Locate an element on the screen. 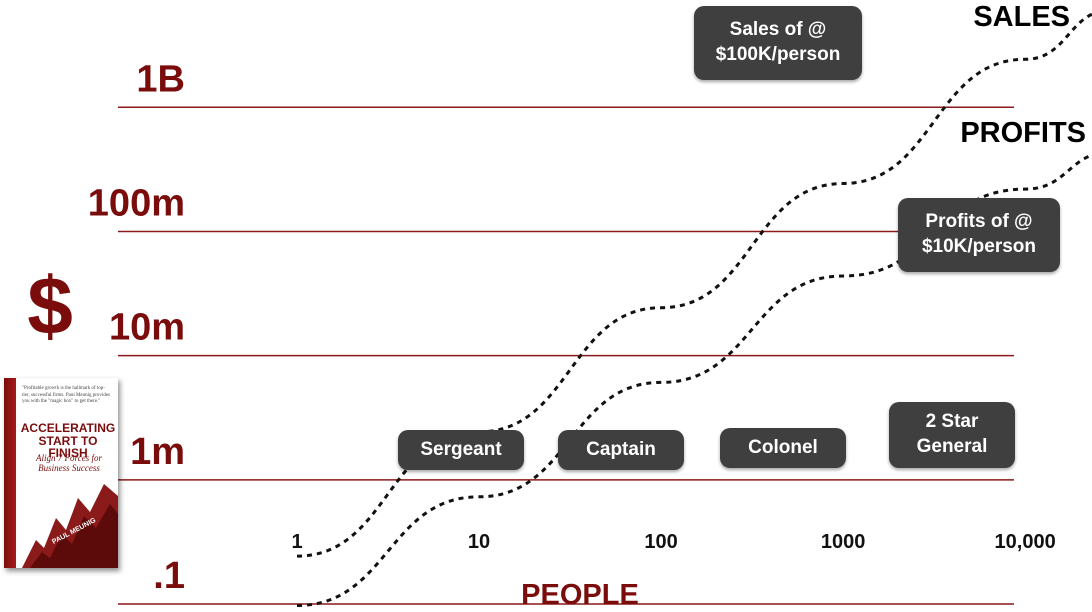 The height and width of the screenshot is (612, 1092). y-tick-labels: .1 1m 10m 100m 1B is located at coordinates (136, 327).